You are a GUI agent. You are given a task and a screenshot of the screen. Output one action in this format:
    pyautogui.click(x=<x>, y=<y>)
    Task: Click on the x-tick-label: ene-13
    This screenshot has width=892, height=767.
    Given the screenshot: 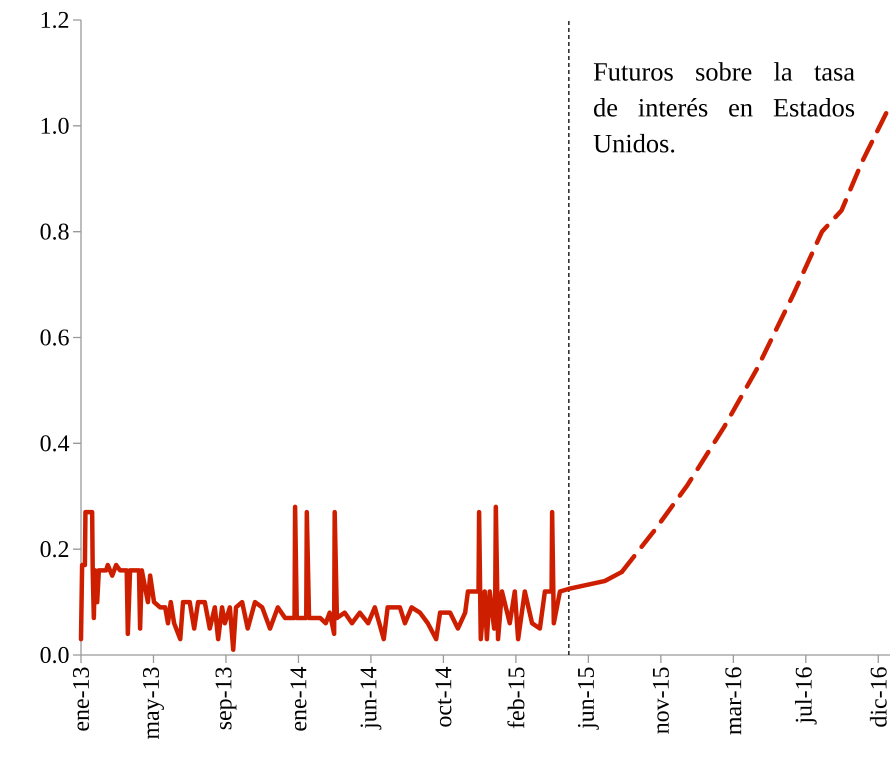 What is the action you would take?
    pyautogui.click(x=81, y=699)
    